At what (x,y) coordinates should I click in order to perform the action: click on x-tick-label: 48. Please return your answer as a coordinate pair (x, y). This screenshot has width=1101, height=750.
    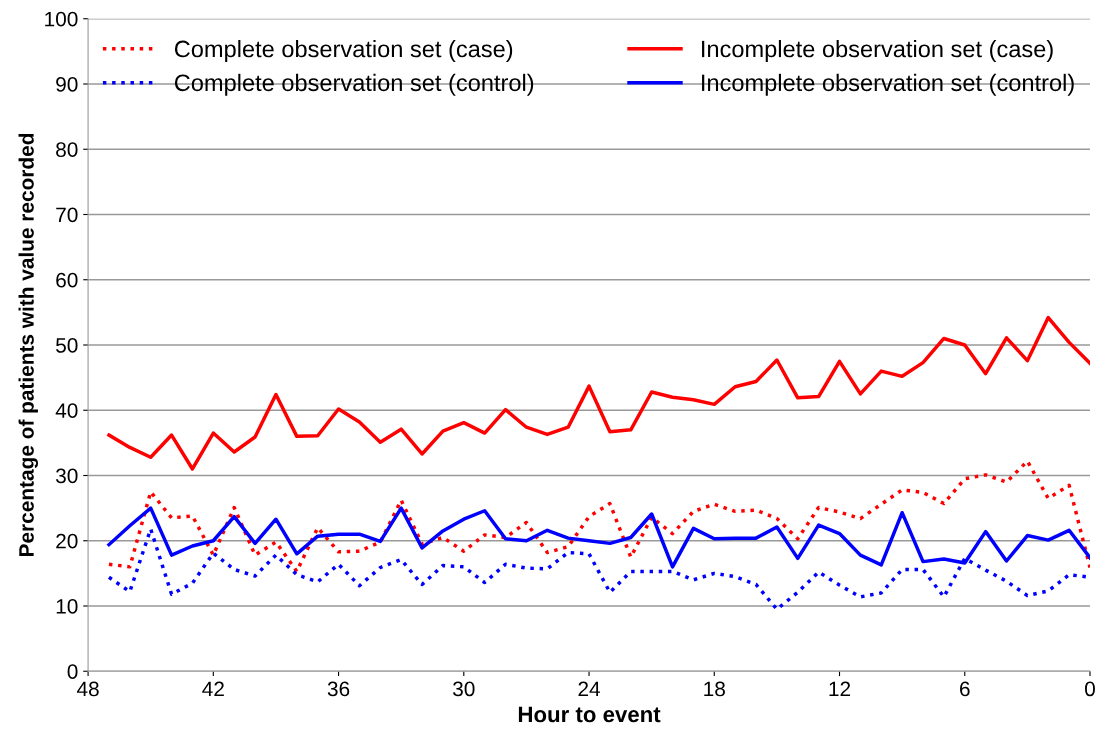
    Looking at the image, I should click on (87, 689).